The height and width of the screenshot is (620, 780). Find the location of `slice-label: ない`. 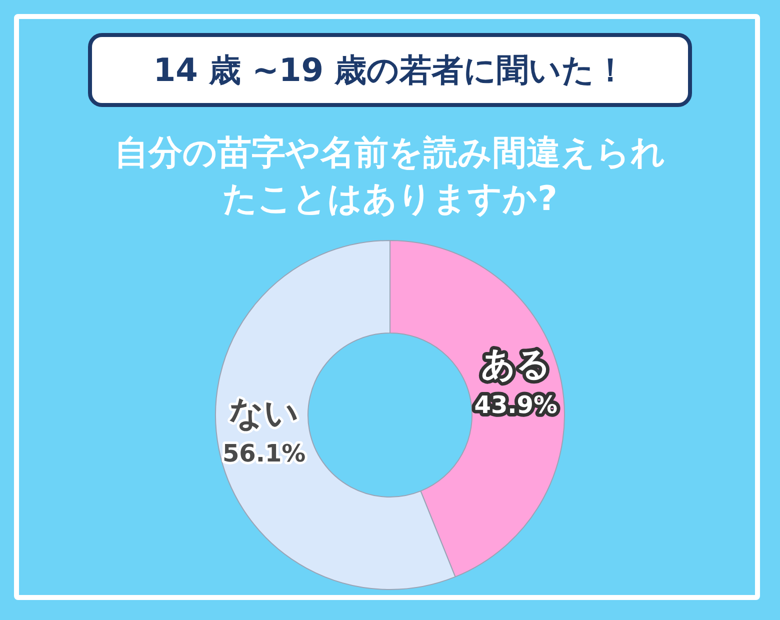

slice-label: ない is located at coordinates (264, 413).